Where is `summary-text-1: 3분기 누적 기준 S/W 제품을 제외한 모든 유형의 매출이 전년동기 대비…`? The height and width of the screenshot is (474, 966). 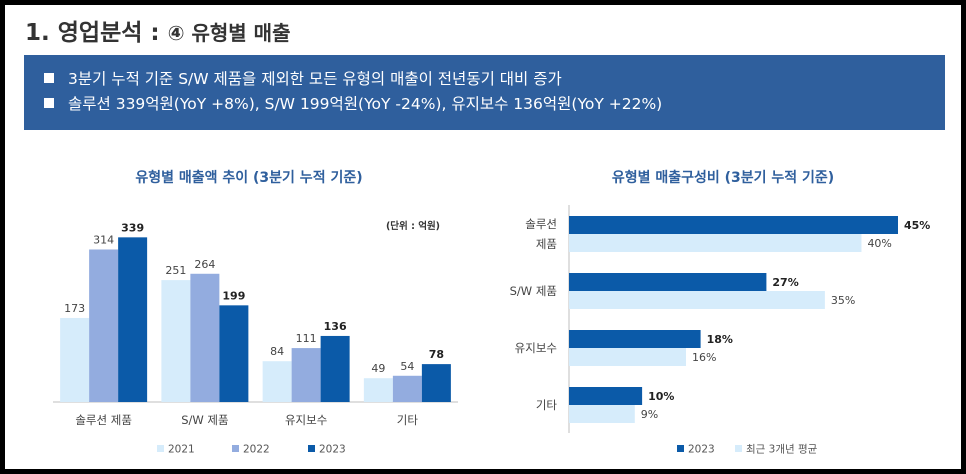 summary-text-1: 3분기 누적 기준 S/W 제품을 제외한 모든 유형의 매출이 전년동기 대비… is located at coordinates (315, 79).